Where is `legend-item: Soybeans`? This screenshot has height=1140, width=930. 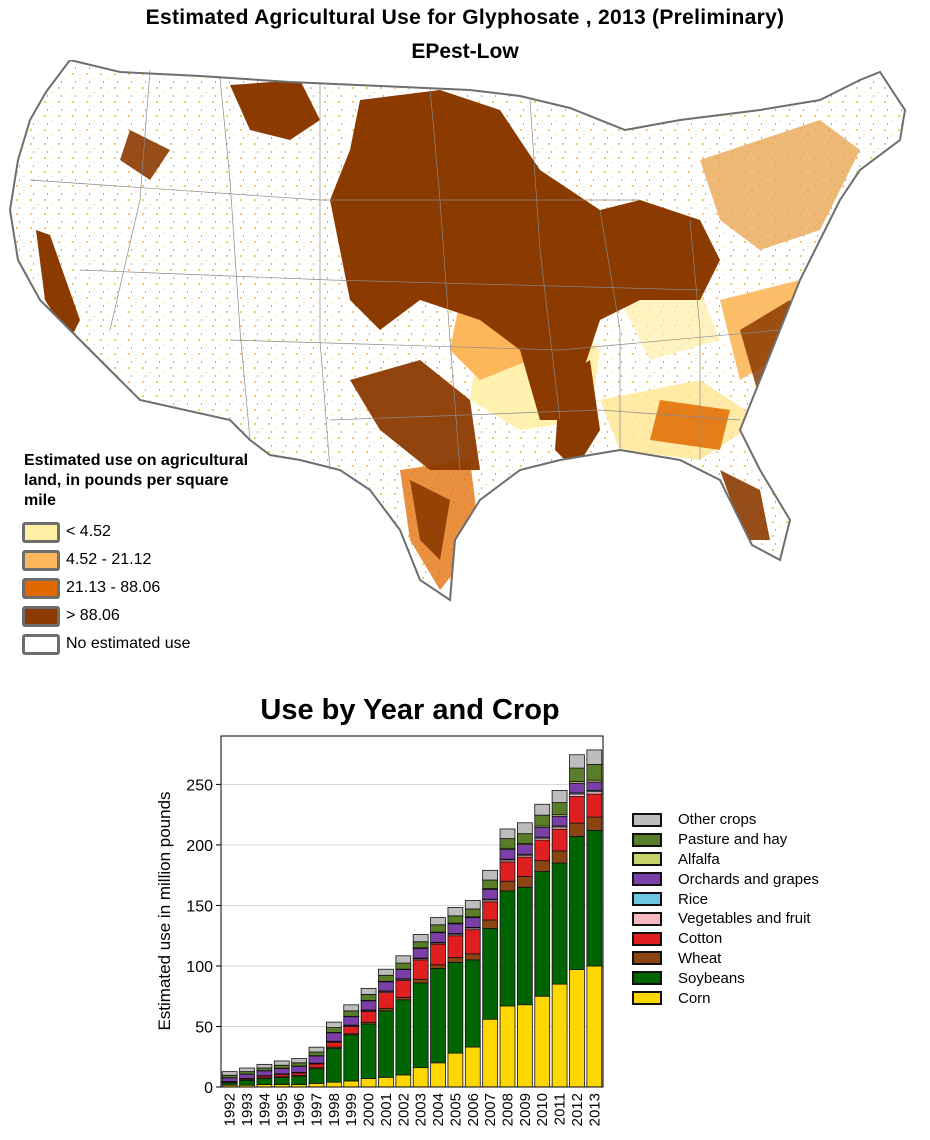
legend-item: Soybeans is located at coordinates (725, 978).